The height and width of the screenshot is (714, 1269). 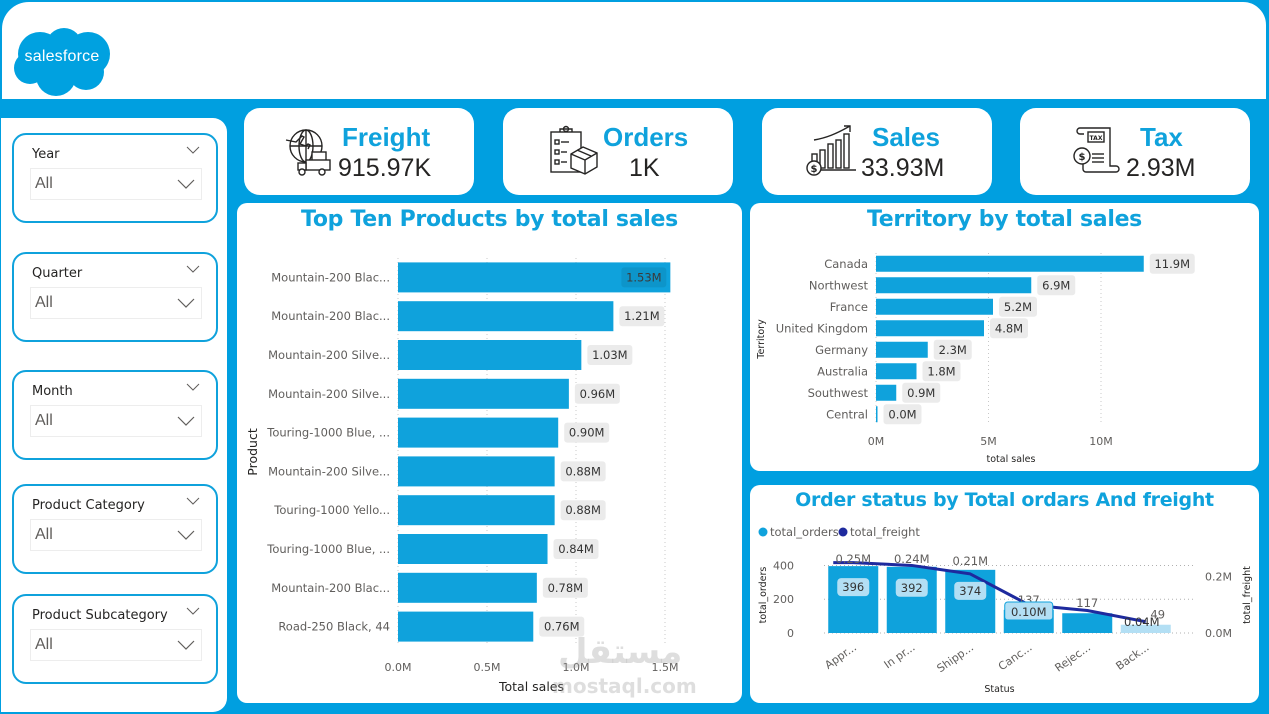 What do you see at coordinates (665, 667) in the screenshot?
I see `x-tick-label: 1.5M` at bounding box center [665, 667].